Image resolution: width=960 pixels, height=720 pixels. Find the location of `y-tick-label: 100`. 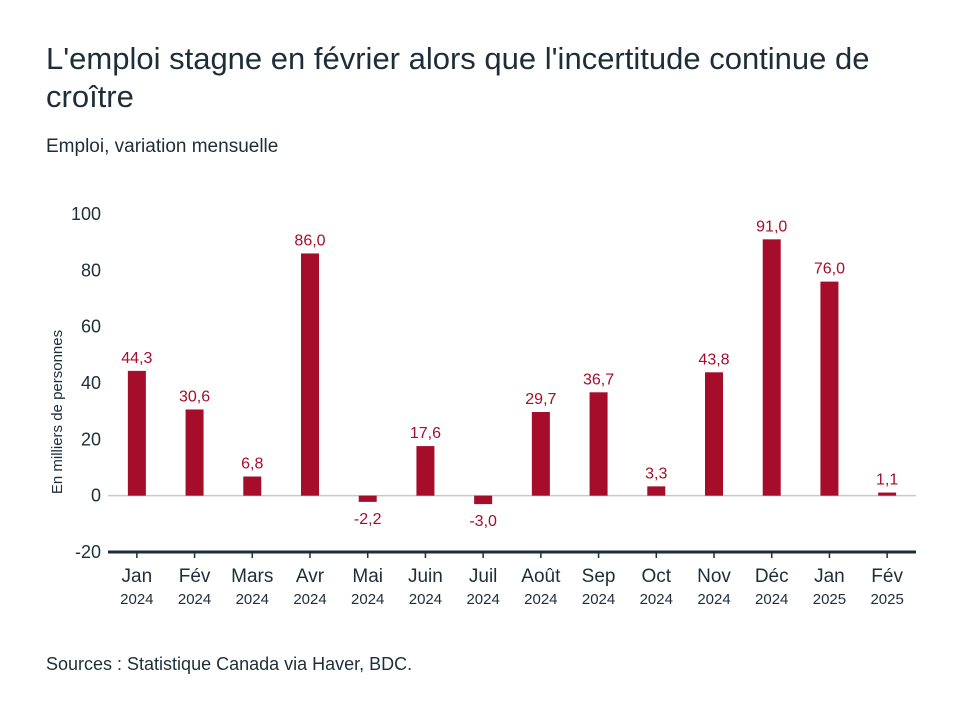

y-tick-label: 100 is located at coordinates (86, 214).